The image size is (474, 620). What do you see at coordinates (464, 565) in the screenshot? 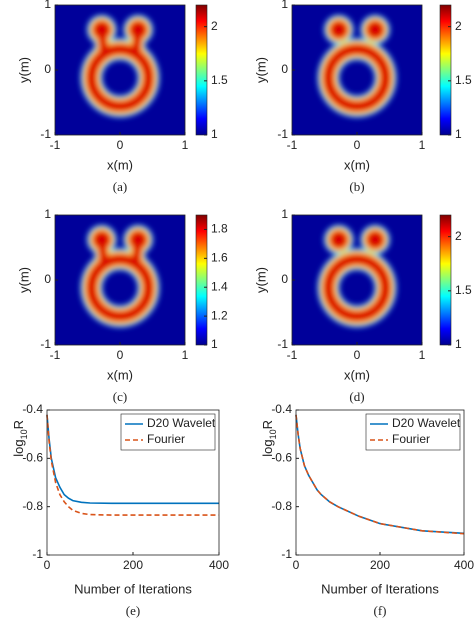
I see `x-tick-label: 400` at bounding box center [464, 565].